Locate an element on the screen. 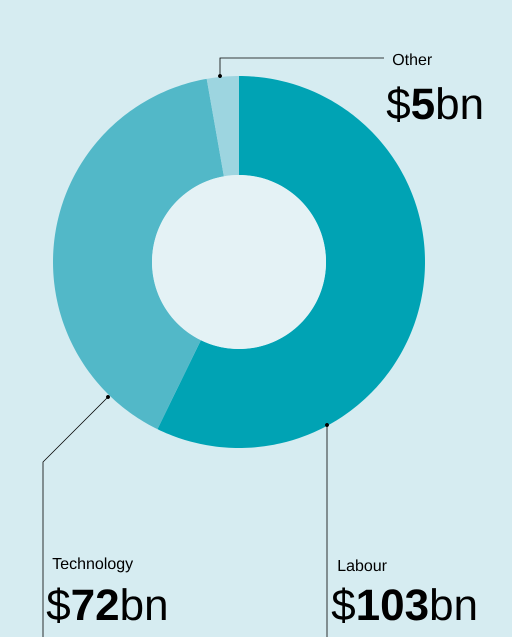  slice-label: Labour is located at coordinates (362, 565).